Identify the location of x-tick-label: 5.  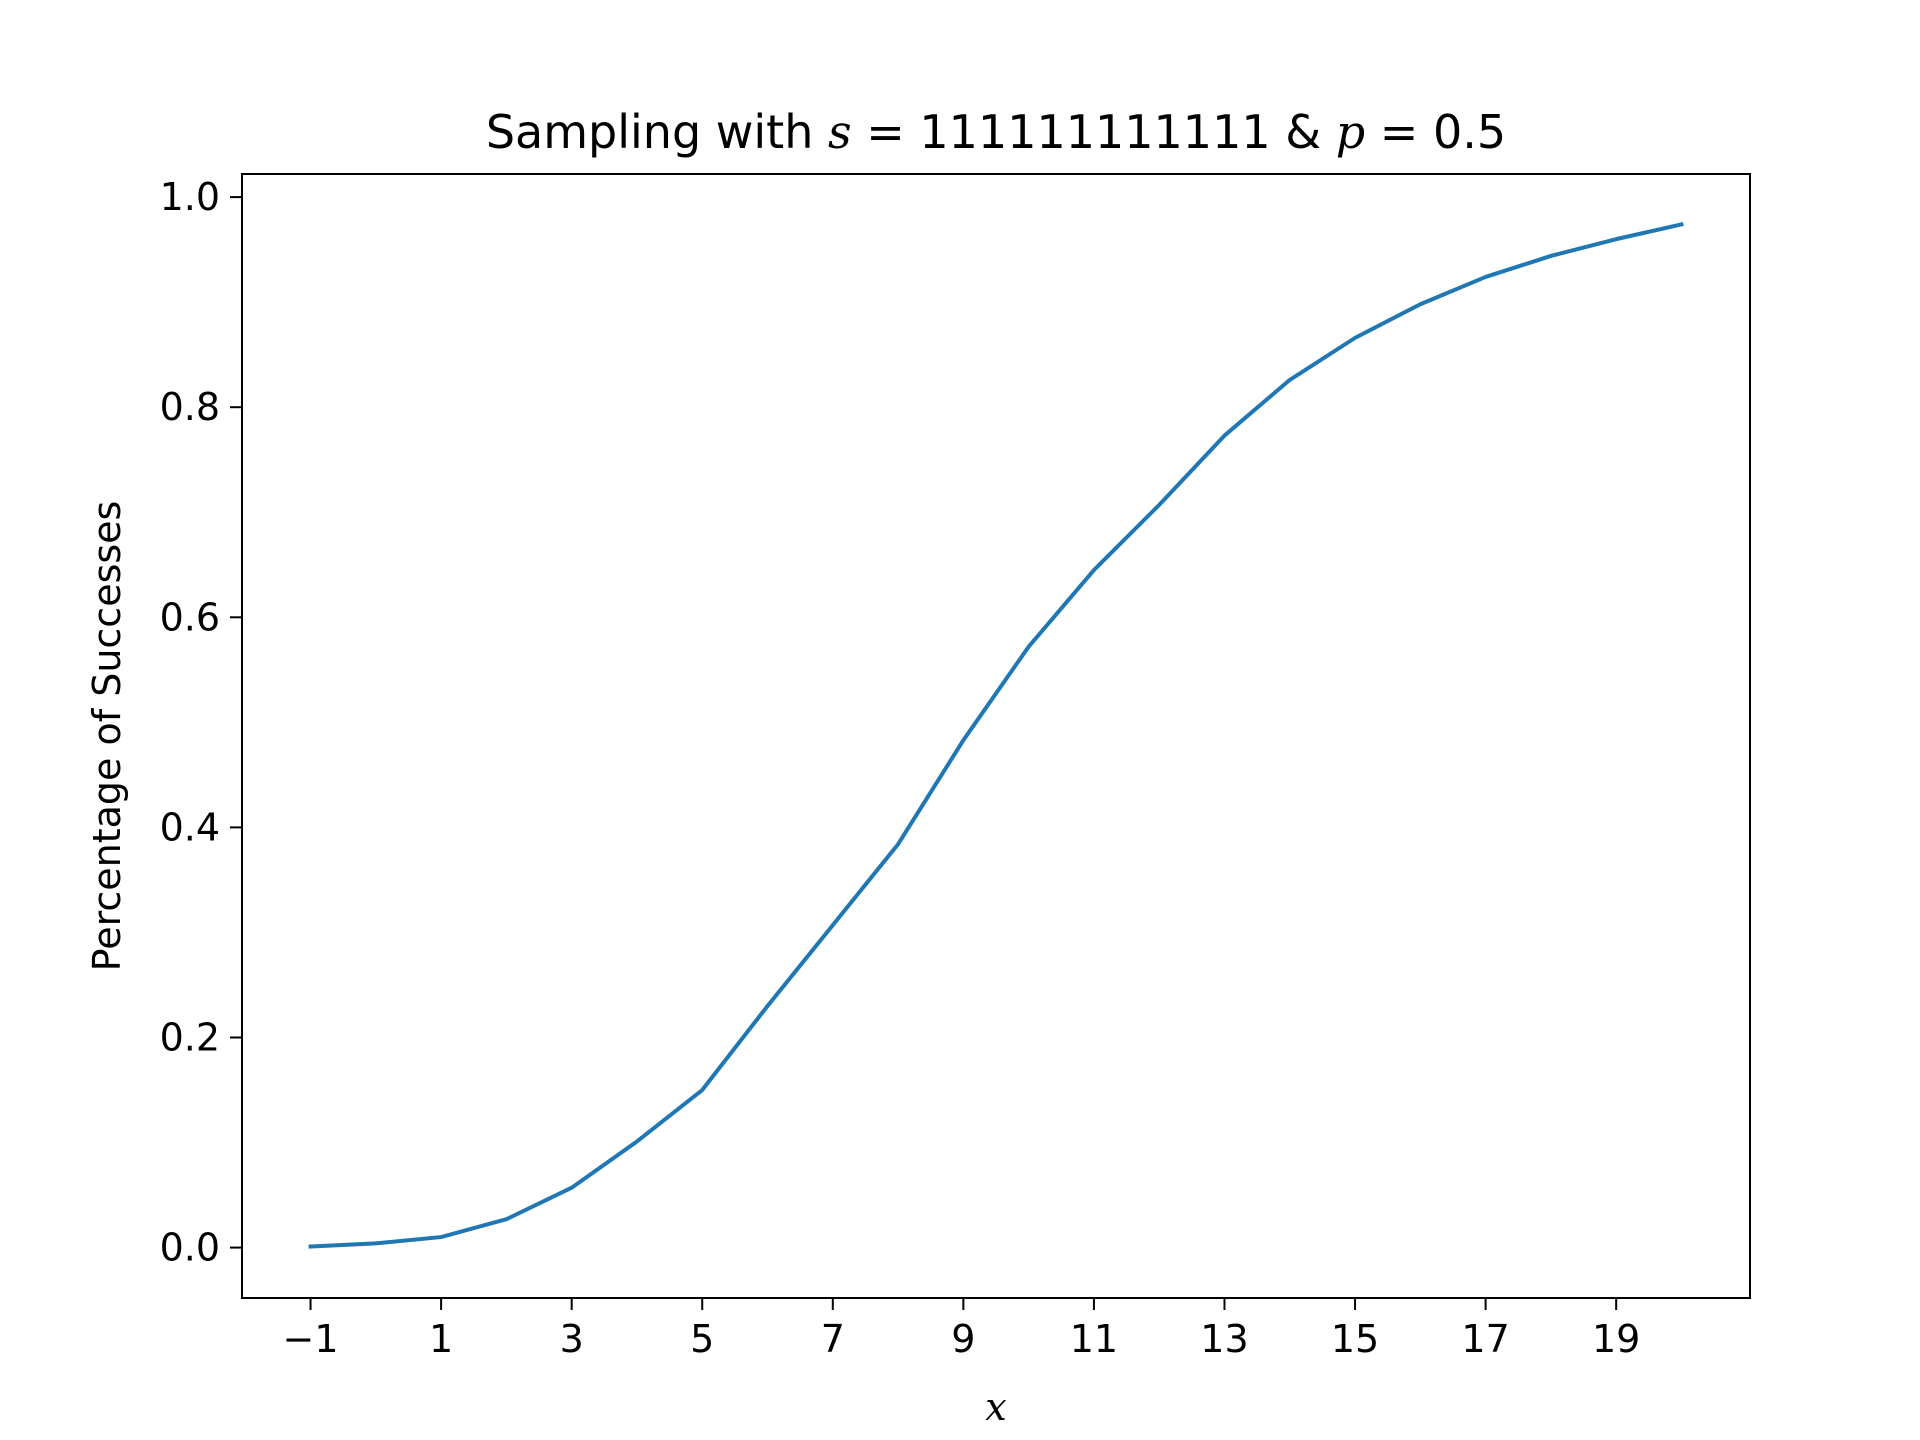
(702, 1339).